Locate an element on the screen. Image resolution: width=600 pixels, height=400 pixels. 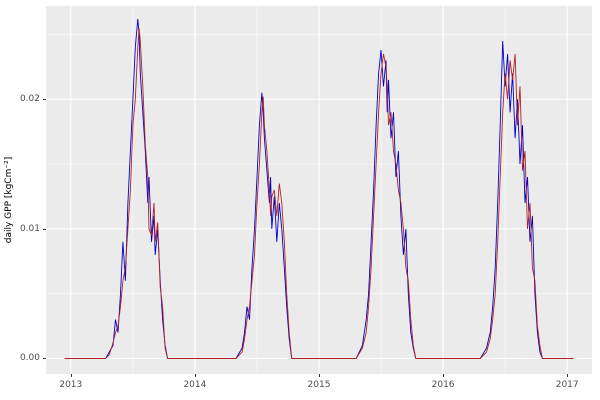
x-tick-label: 2017 is located at coordinates (567, 385).